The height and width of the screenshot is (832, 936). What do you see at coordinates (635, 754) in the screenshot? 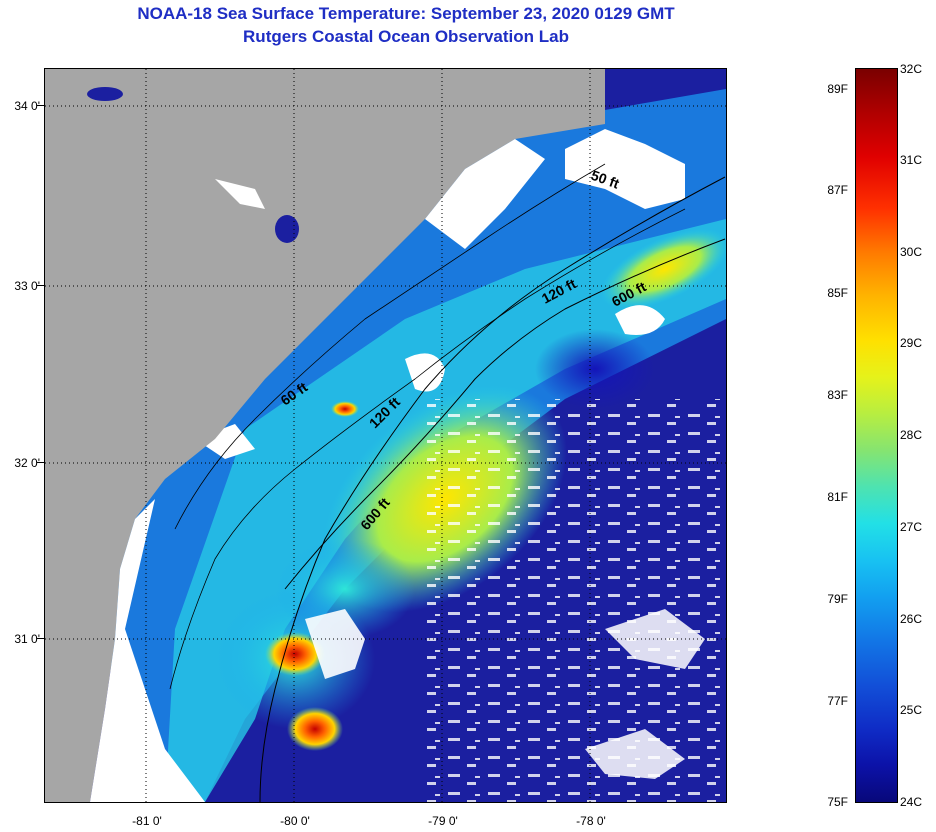
I see `cloud-mass-far-se` at bounding box center [635, 754].